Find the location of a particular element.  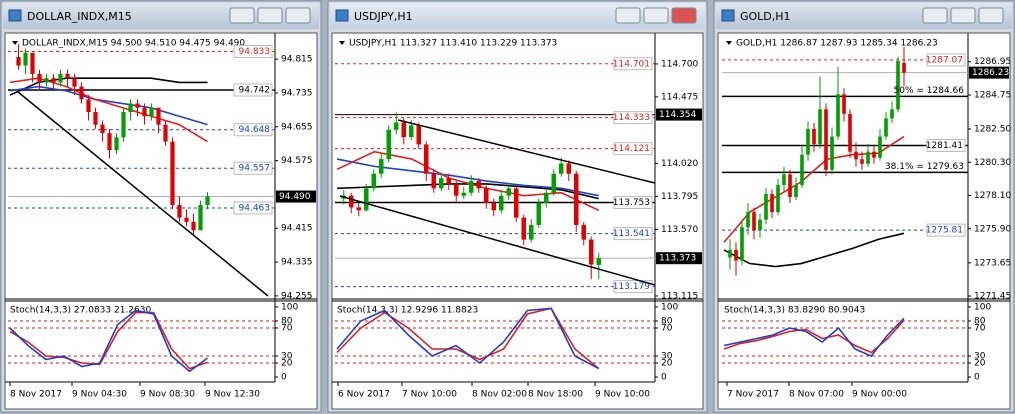

level-label: 114.333 is located at coordinates (631, 118).